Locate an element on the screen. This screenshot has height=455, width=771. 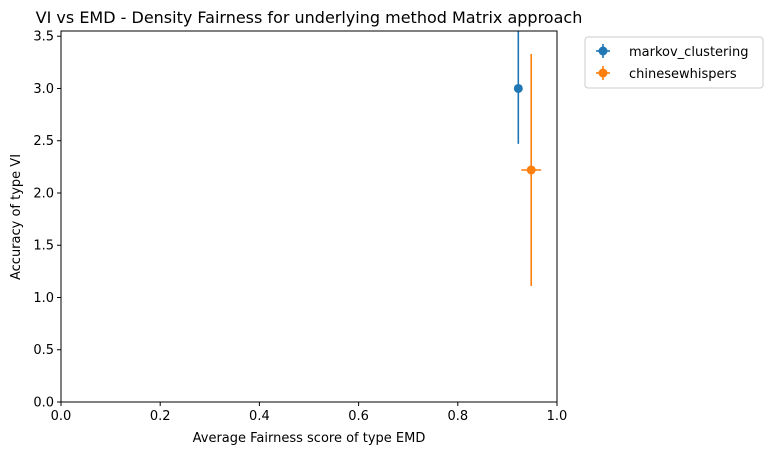
legend-label: markov_clustering is located at coordinates (689, 52).